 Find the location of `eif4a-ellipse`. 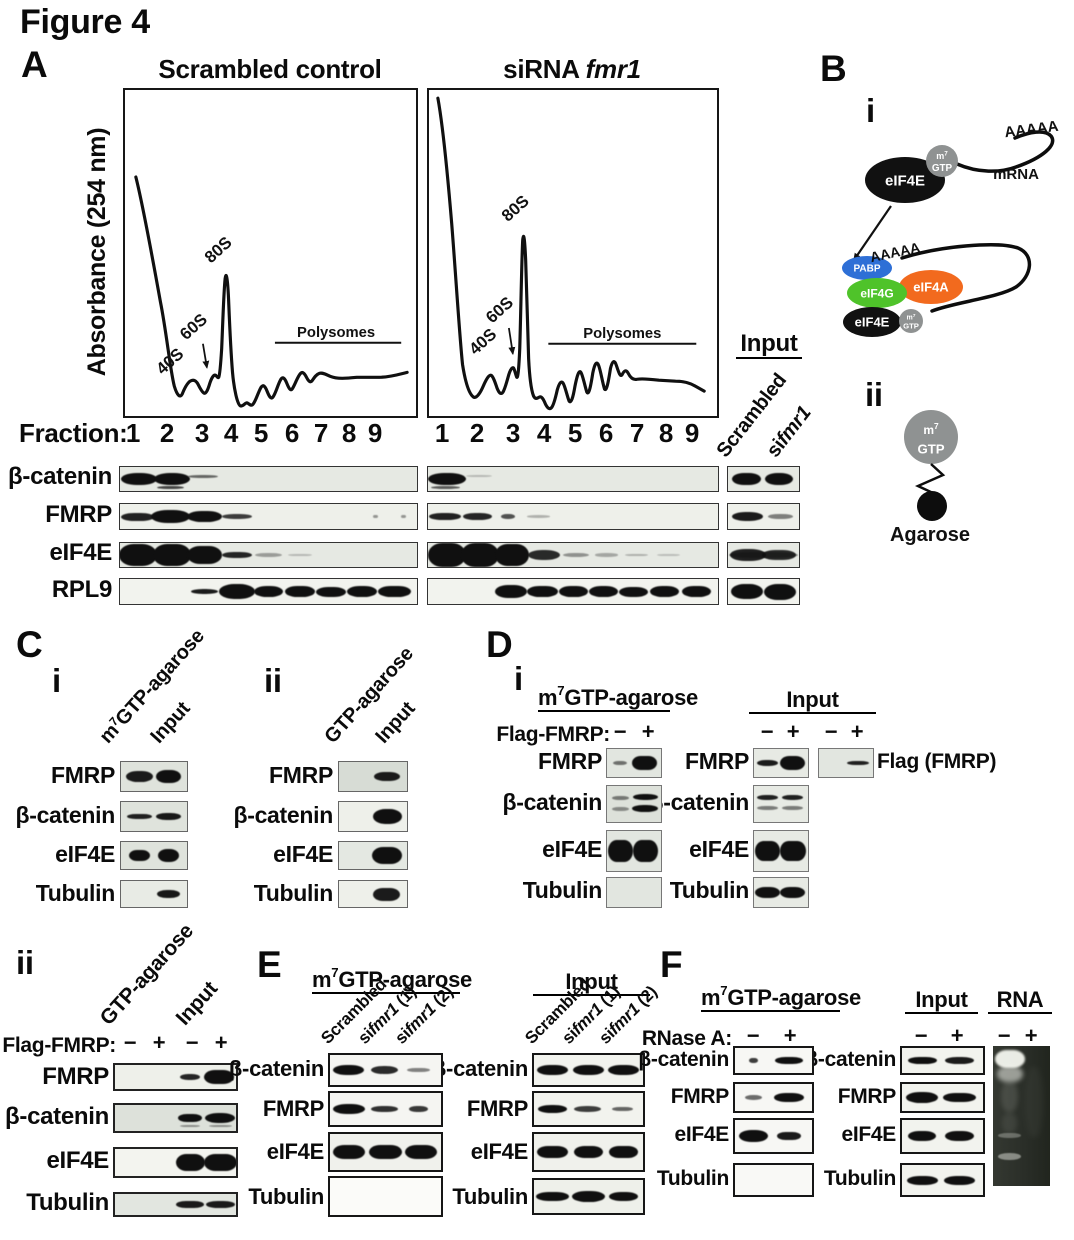

eif4a-ellipse is located at coordinates (931, 287).